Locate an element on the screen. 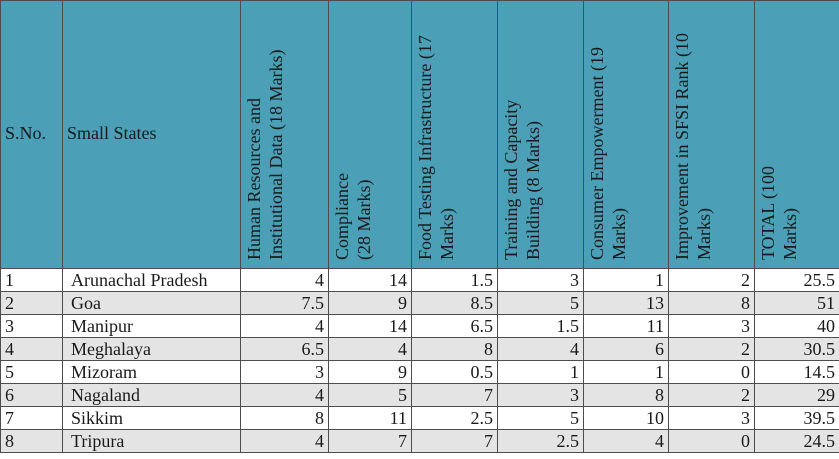  score-cell: 51 is located at coordinates (796, 303).